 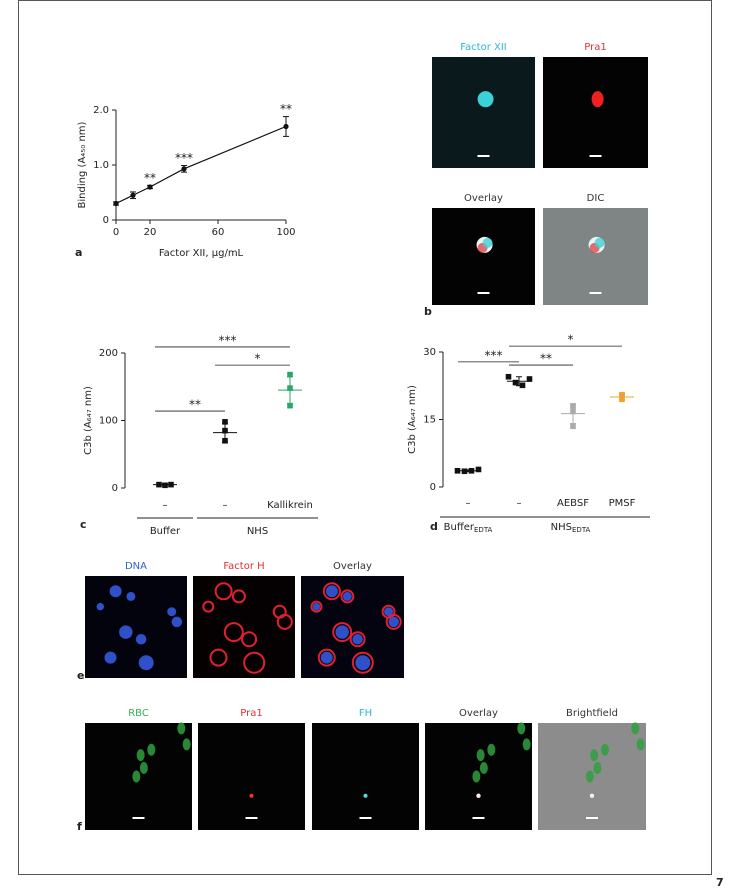 What do you see at coordinates (101, 110) in the screenshot?
I see `y-tick-label: 2.0` at bounding box center [101, 110].